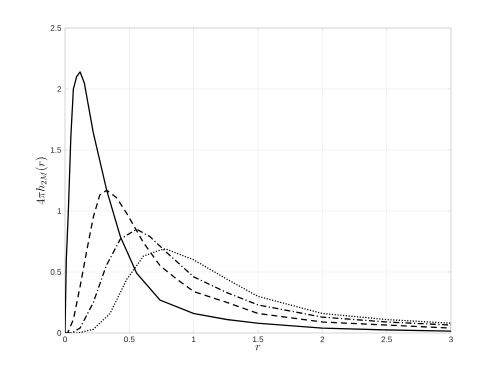 The width and height of the screenshot is (498, 374). Describe the element at coordinates (56, 272) in the screenshot. I see `y-tick-label: 0.5` at that location.